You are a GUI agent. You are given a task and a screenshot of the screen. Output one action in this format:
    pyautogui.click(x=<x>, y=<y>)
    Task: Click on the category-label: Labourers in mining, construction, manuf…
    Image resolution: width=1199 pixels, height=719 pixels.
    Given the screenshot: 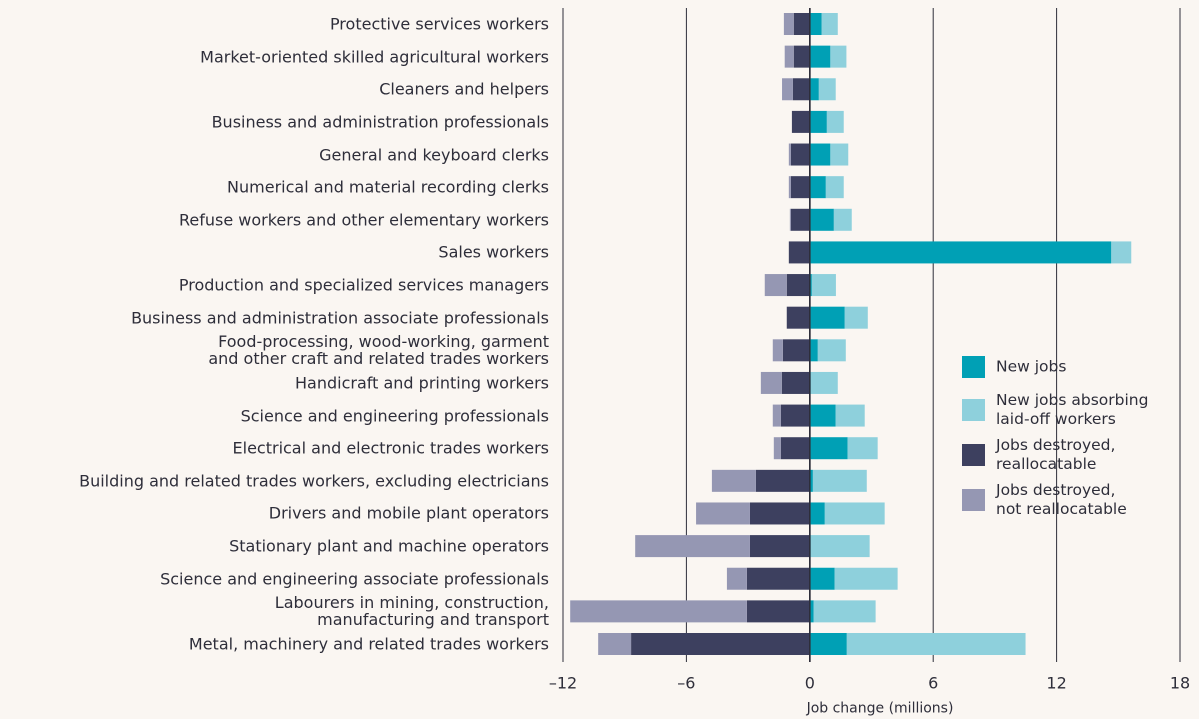 What is the action you would take?
    pyautogui.click(x=411, y=611)
    